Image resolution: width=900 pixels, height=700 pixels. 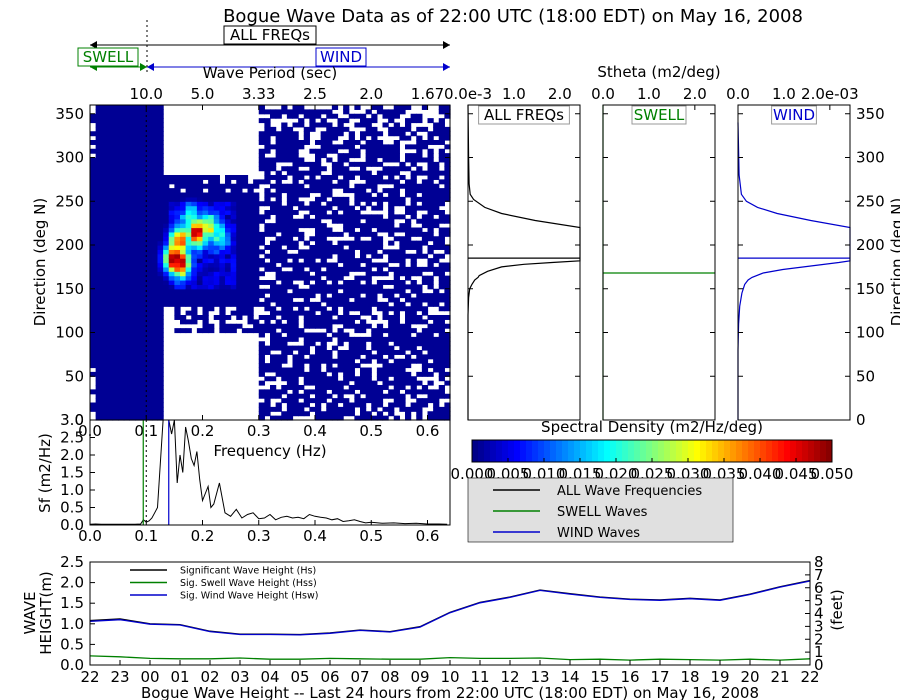 I want to click on top-tick-label: 1.0, so click(x=649, y=94).